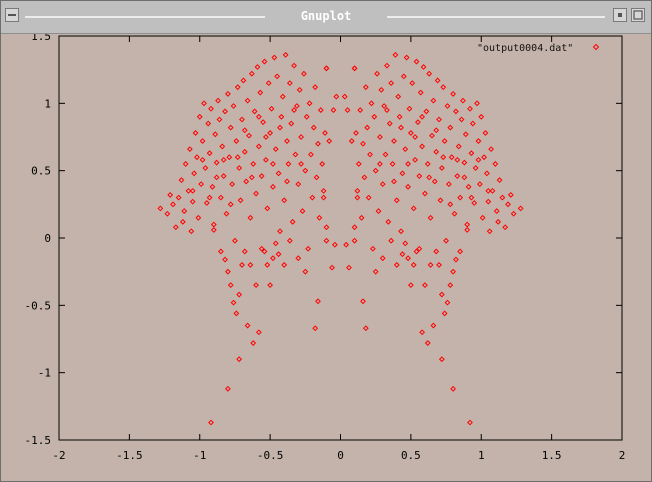 Image resolution: width=652 pixels, height=482 pixels. What do you see at coordinates (326, 17) in the screenshot?
I see `title-bar: Gnuplot` at bounding box center [326, 17].